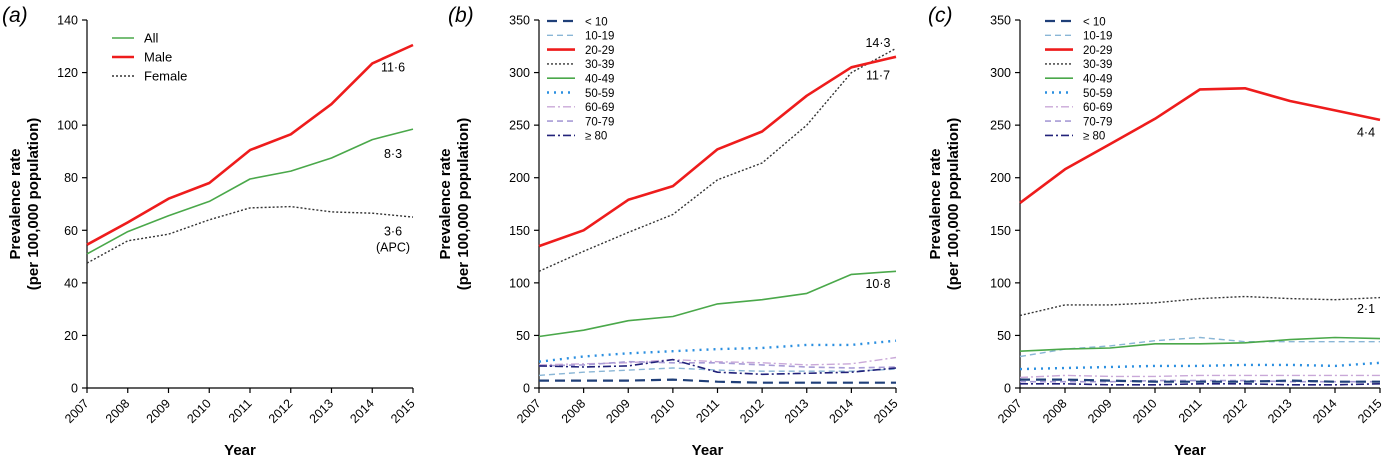 Image resolution: width=1400 pixels, height=462 pixels. Describe the element at coordinates (15, 15) in the screenshot. I see `panel-label: (a)` at that location.